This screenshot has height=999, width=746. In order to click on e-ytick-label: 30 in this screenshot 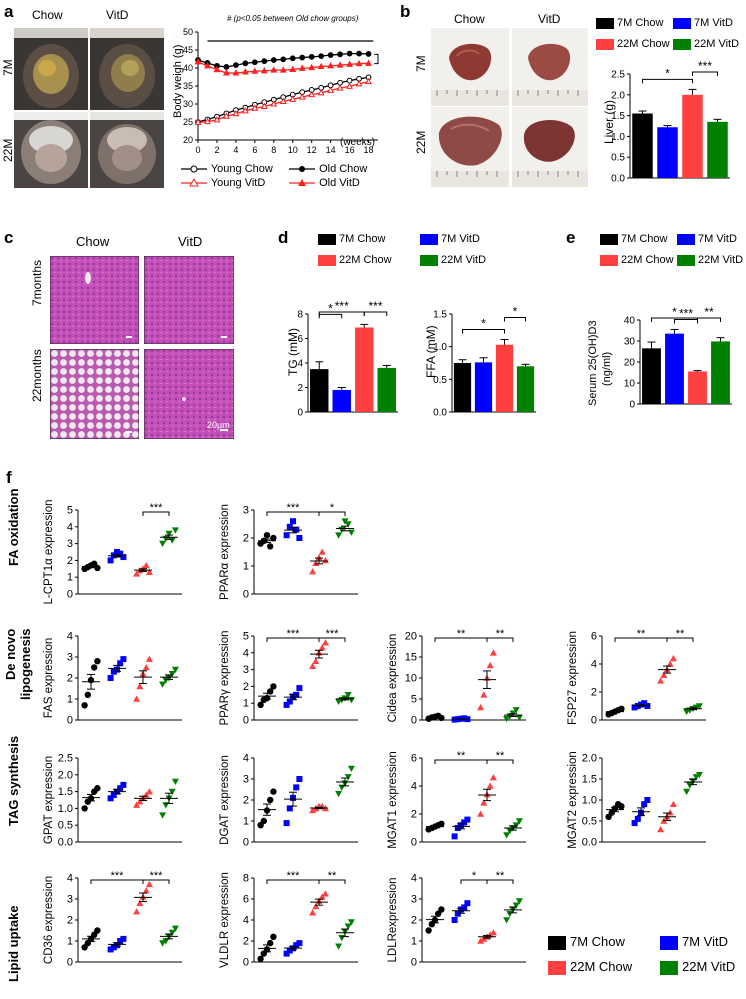, I will do `click(630, 342)`.